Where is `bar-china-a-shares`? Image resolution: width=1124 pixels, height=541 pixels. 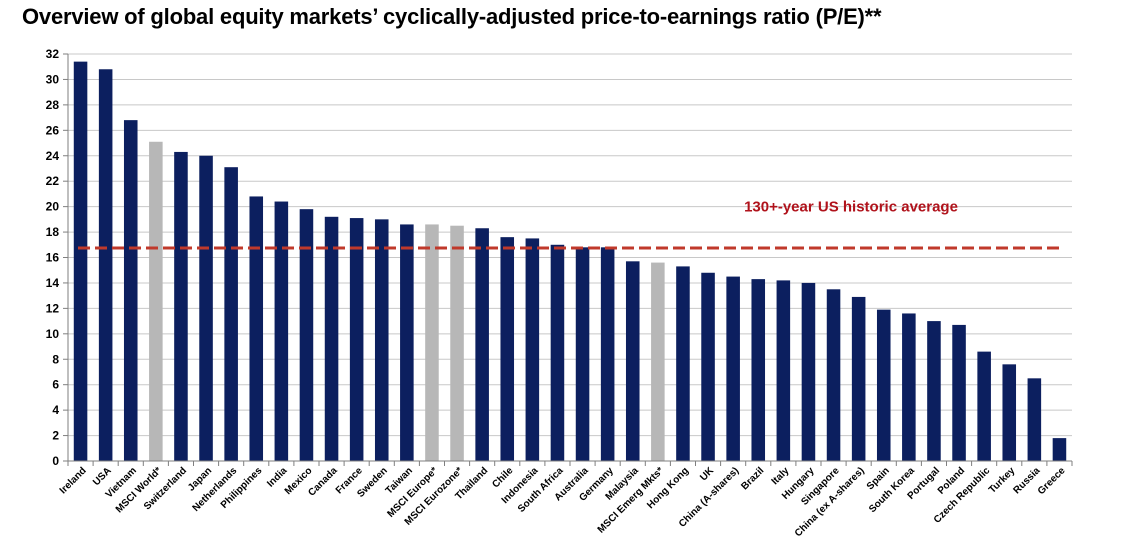 bar-china-a-shares is located at coordinates (733, 368).